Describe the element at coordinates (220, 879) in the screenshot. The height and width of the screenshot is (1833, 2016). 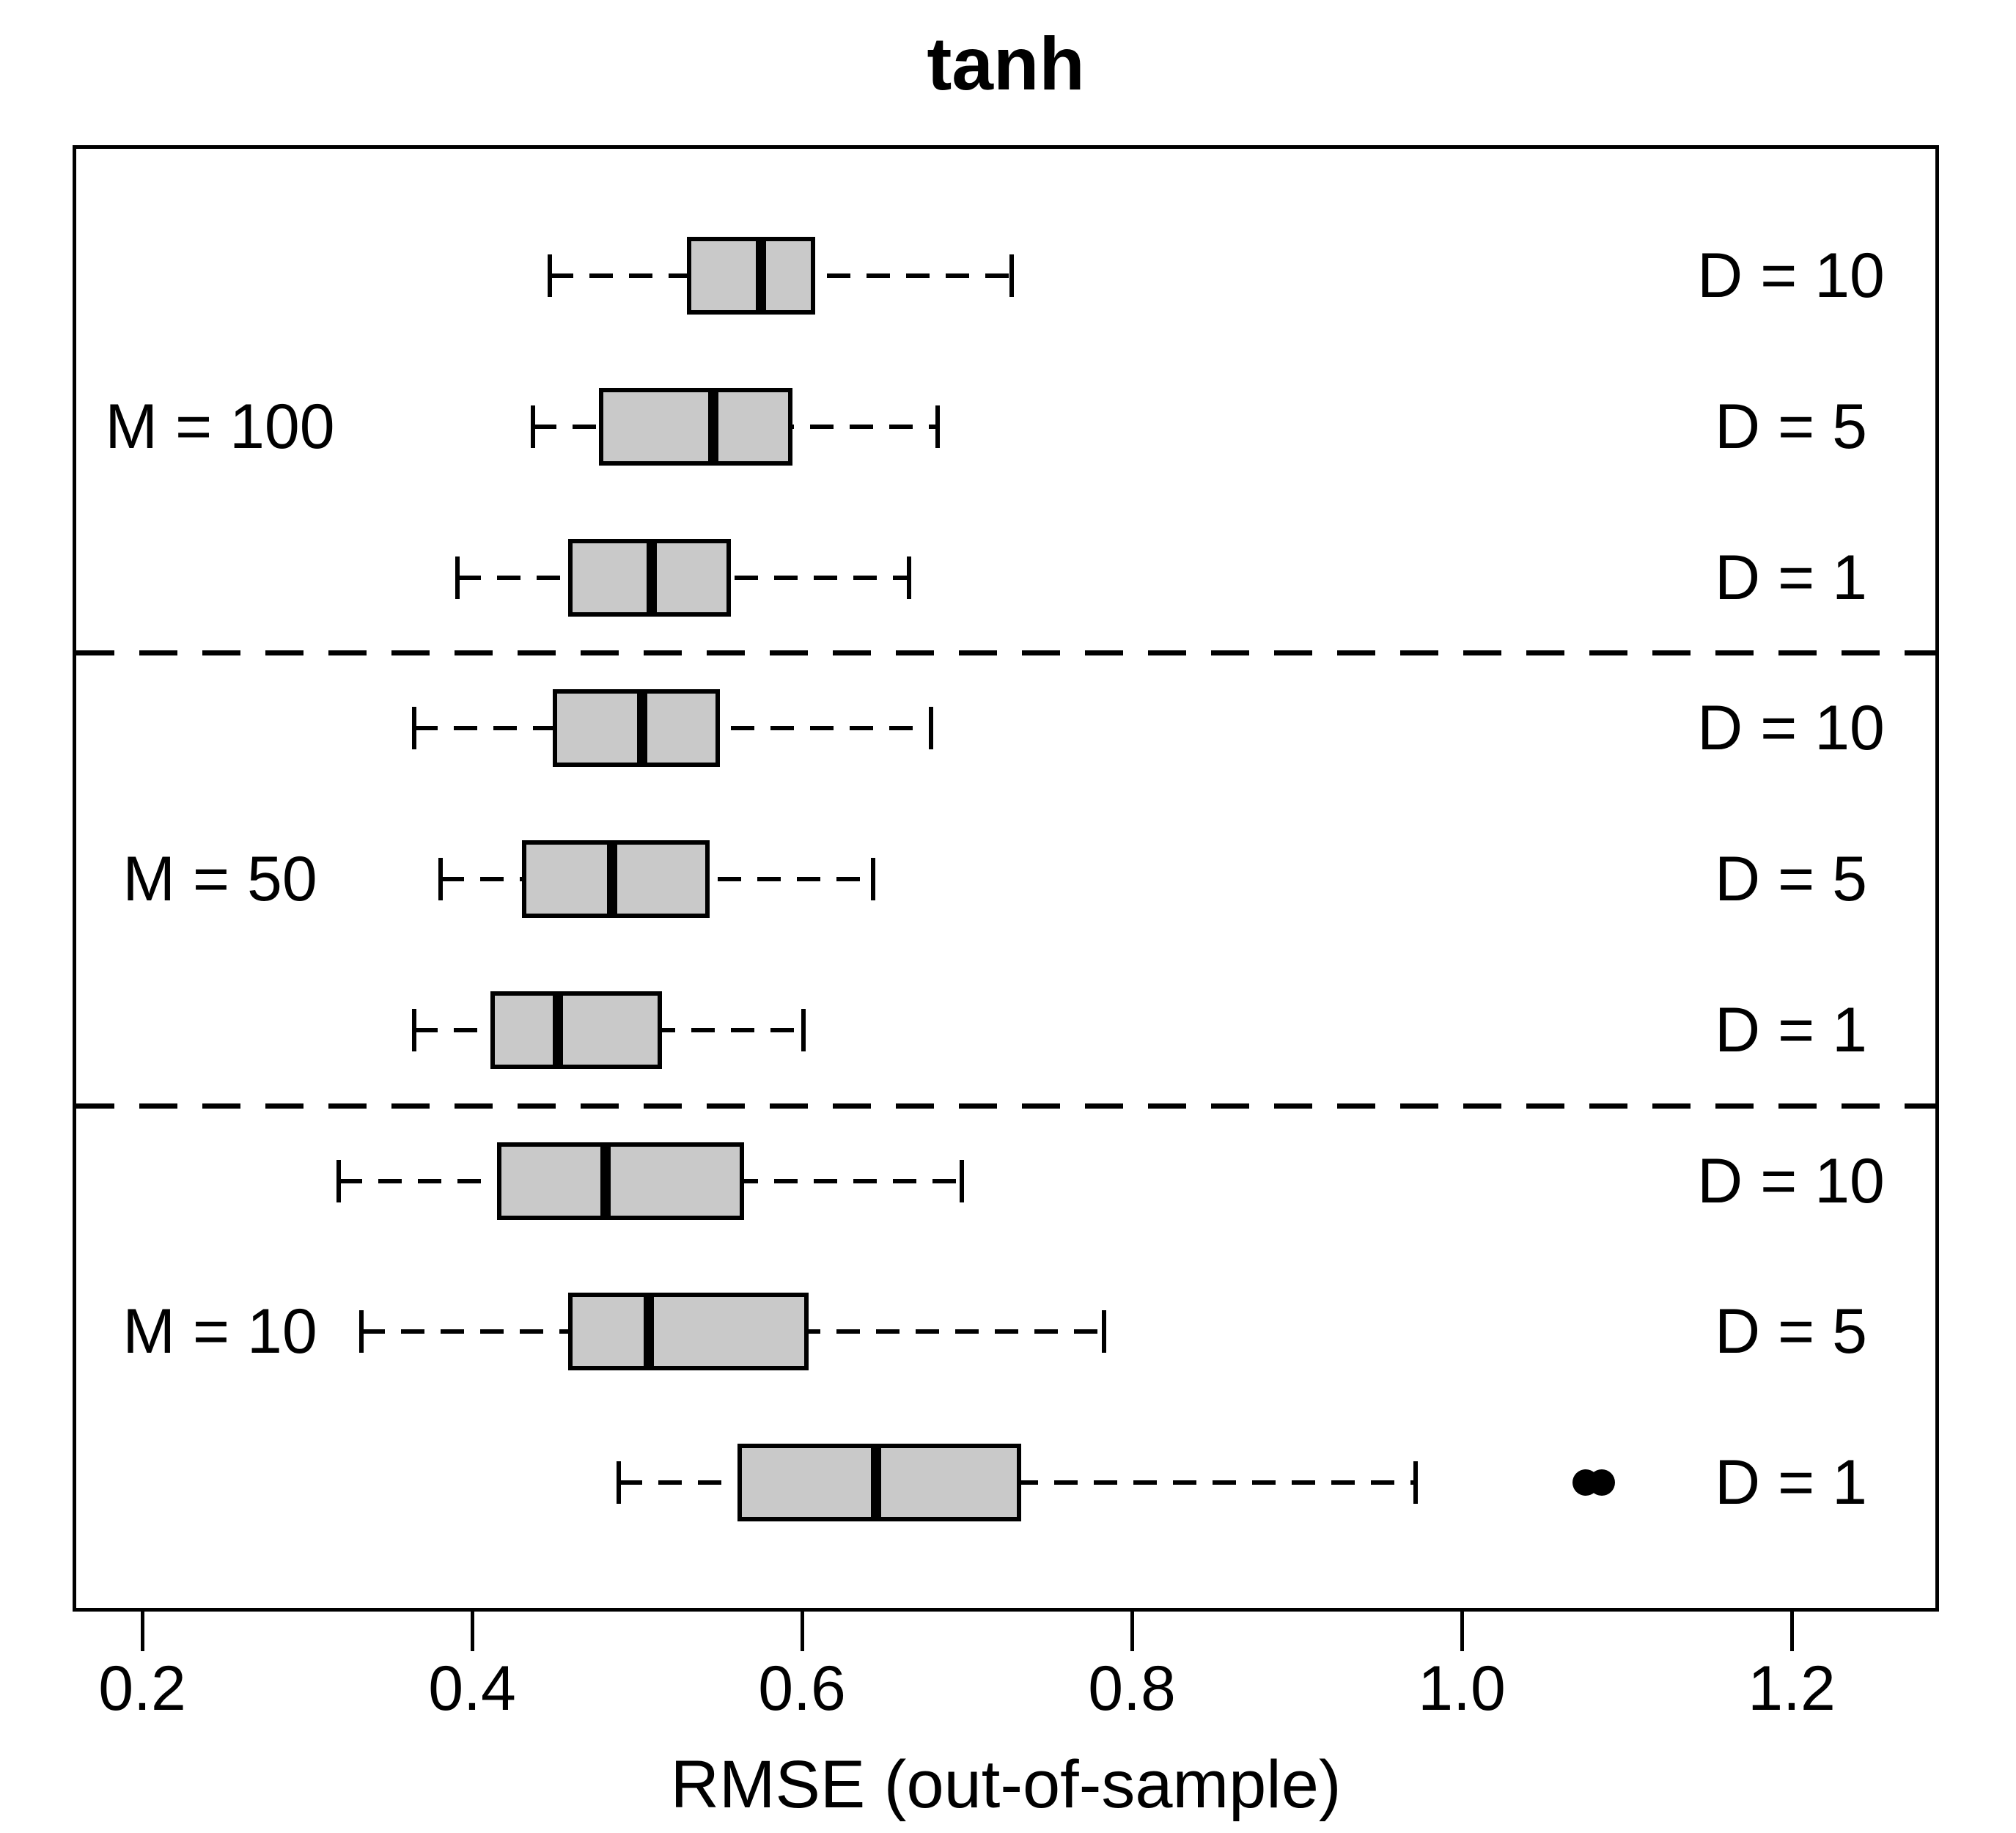
I see `group-label: M = 50` at that location.